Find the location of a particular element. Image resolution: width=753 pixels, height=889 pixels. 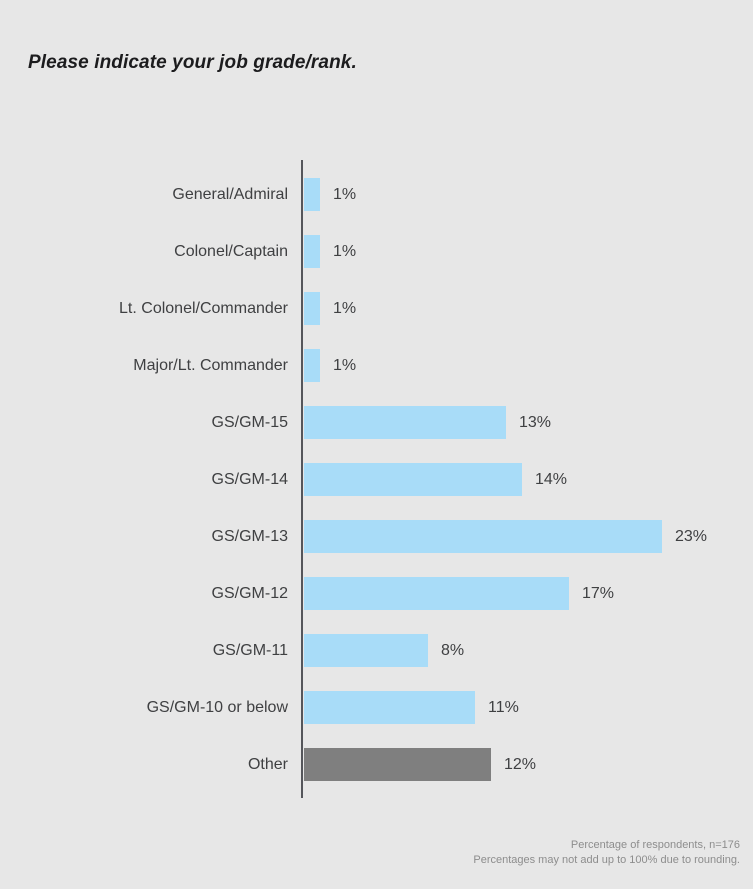

value-label: 17% is located at coordinates (598, 593).